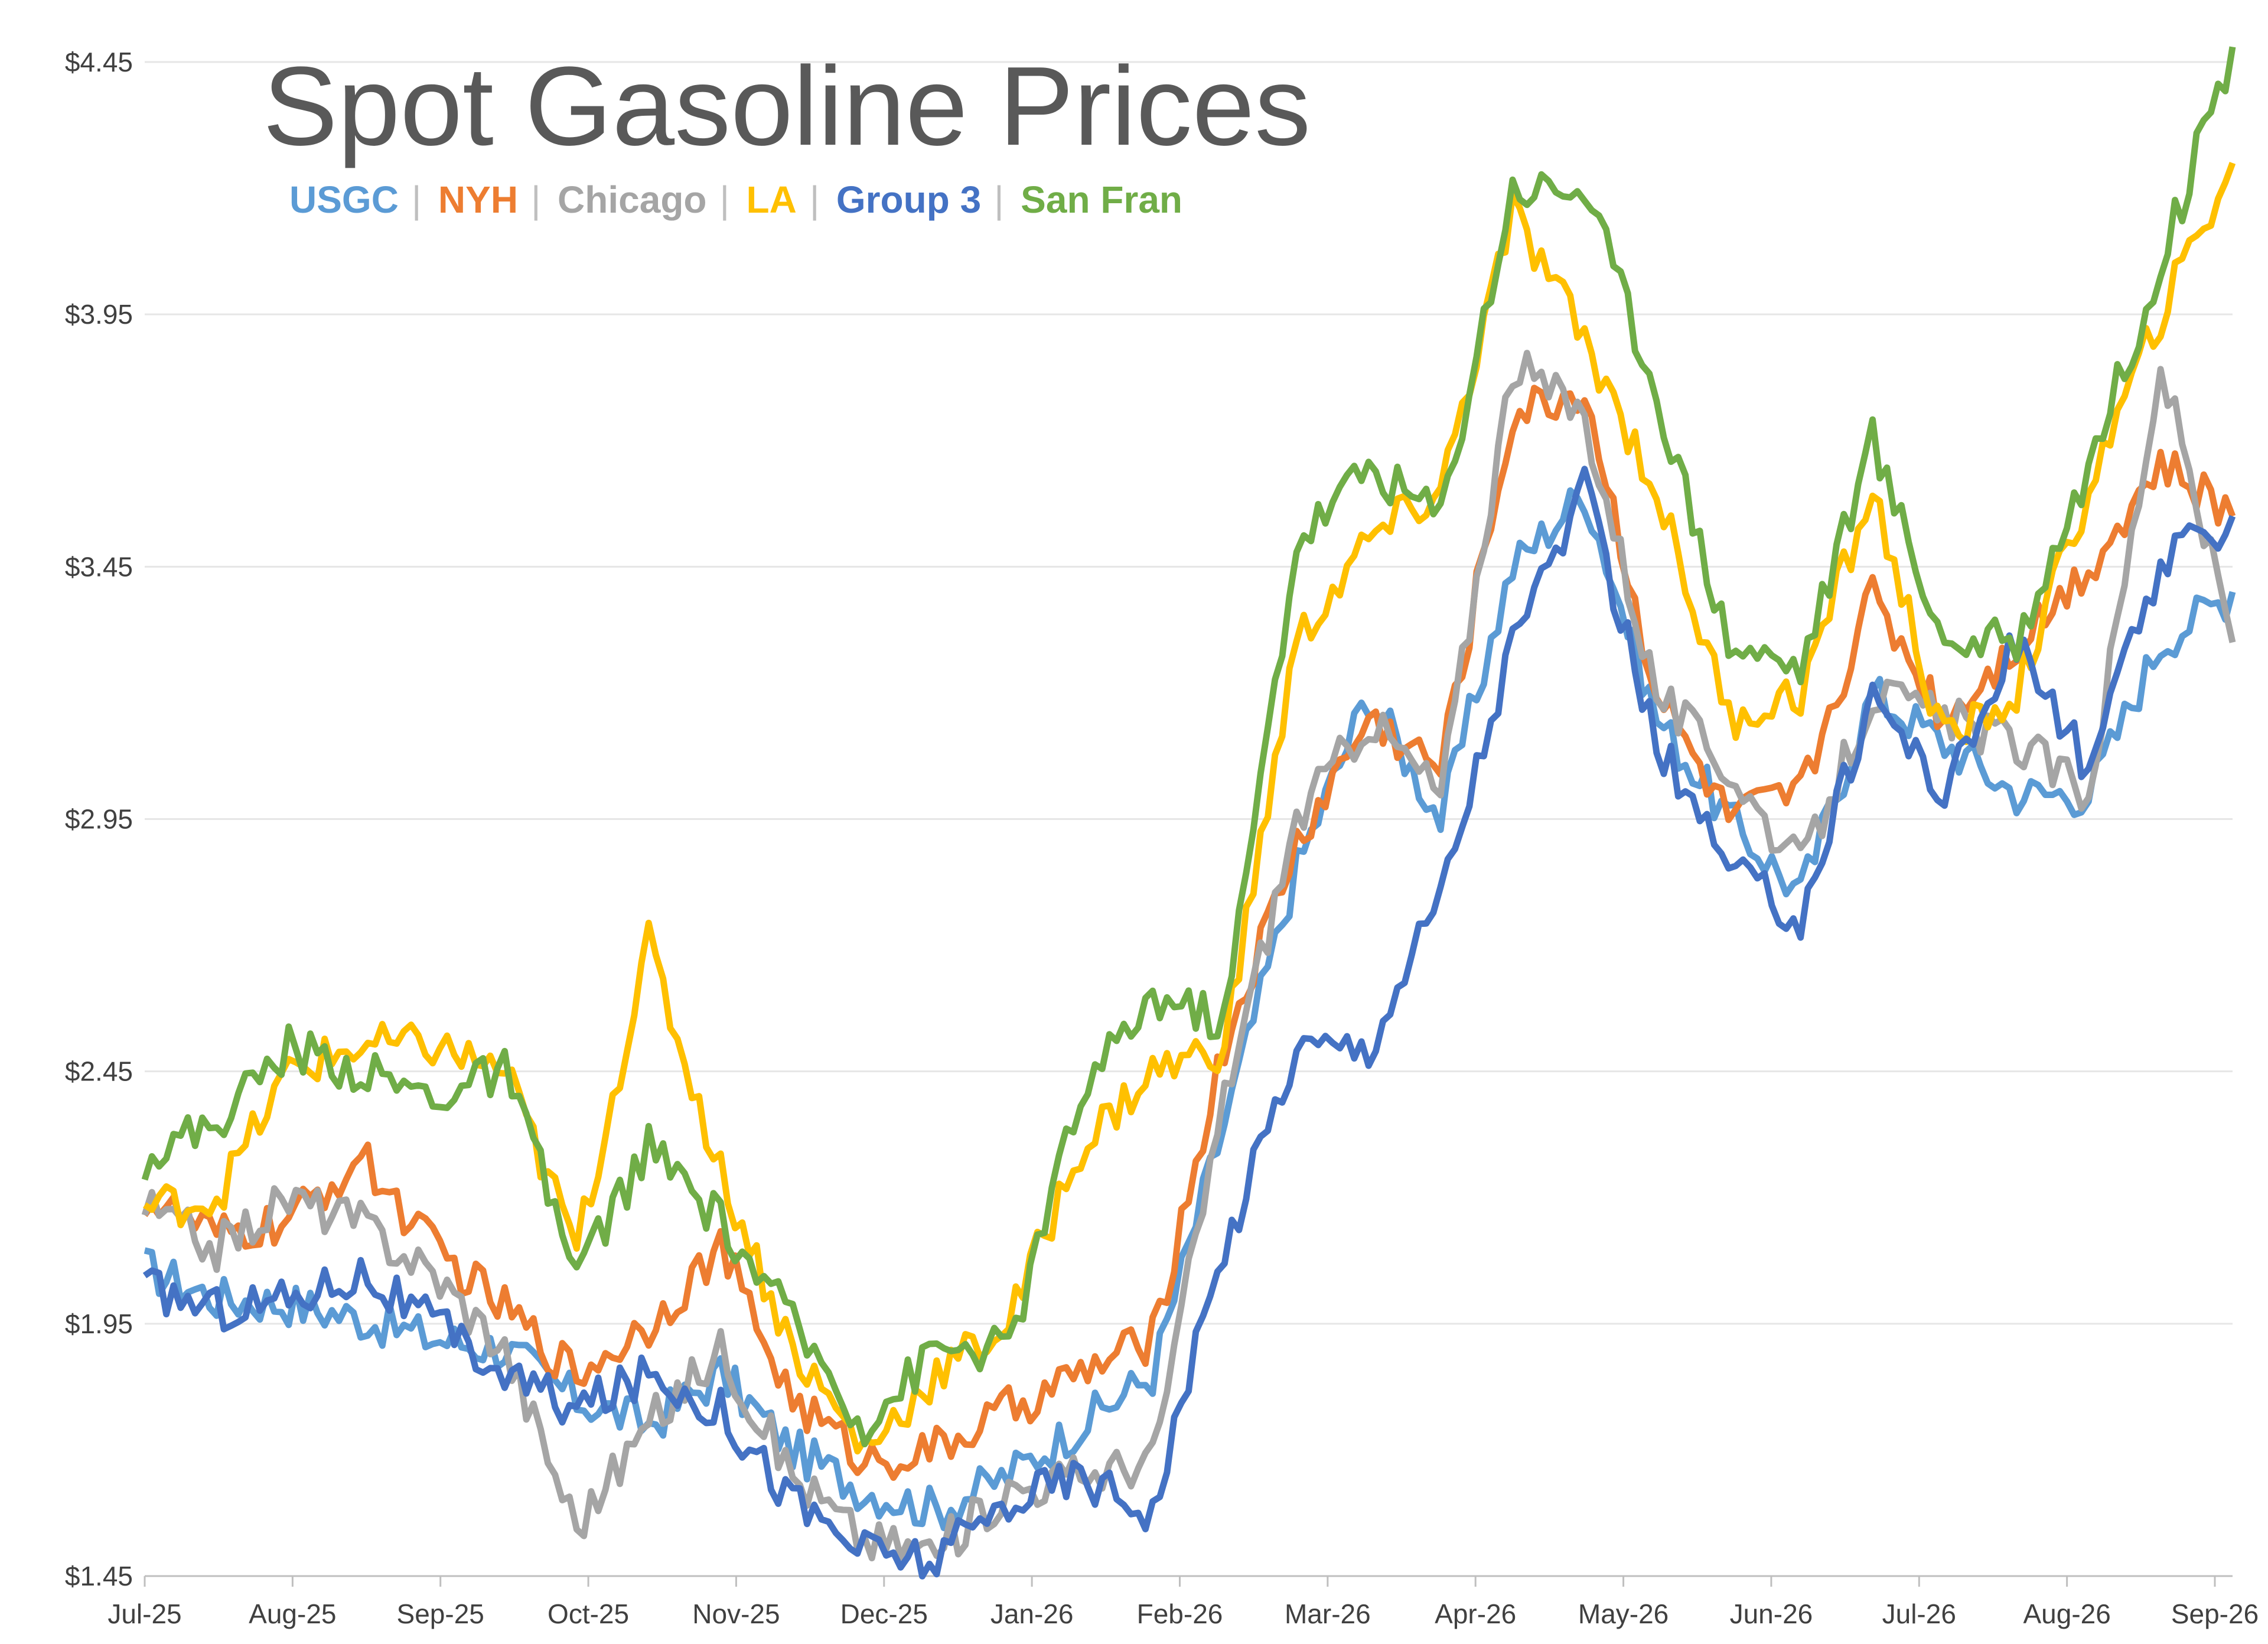  What do you see at coordinates (2066, 1614) in the screenshot?
I see `x-tick-label: Aug-26` at bounding box center [2066, 1614].